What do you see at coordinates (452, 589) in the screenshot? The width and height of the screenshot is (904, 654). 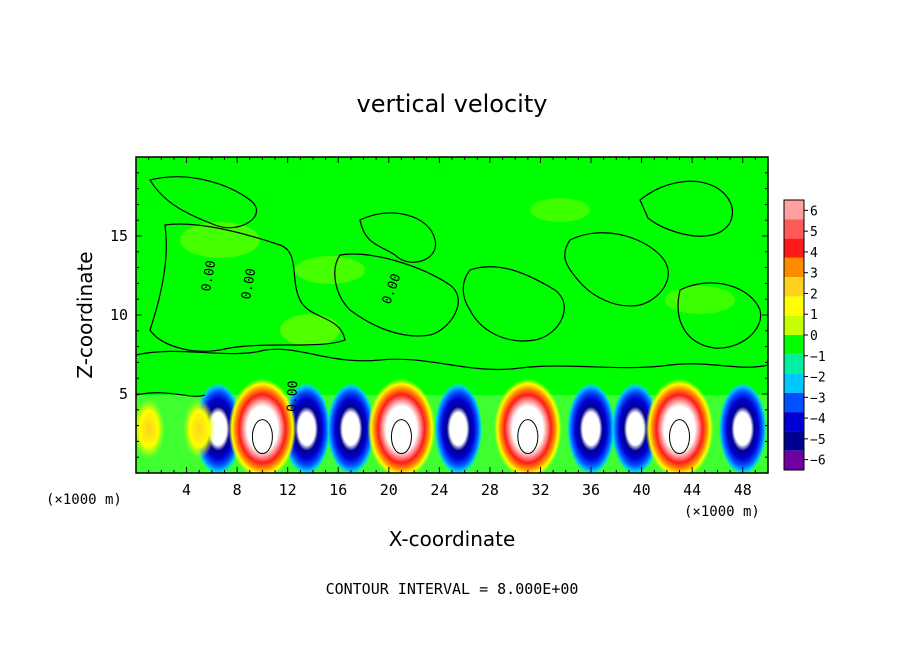 I see `contour-interval-note: CONTOUR INTERVAL = 8.000E+00` at bounding box center [452, 589].